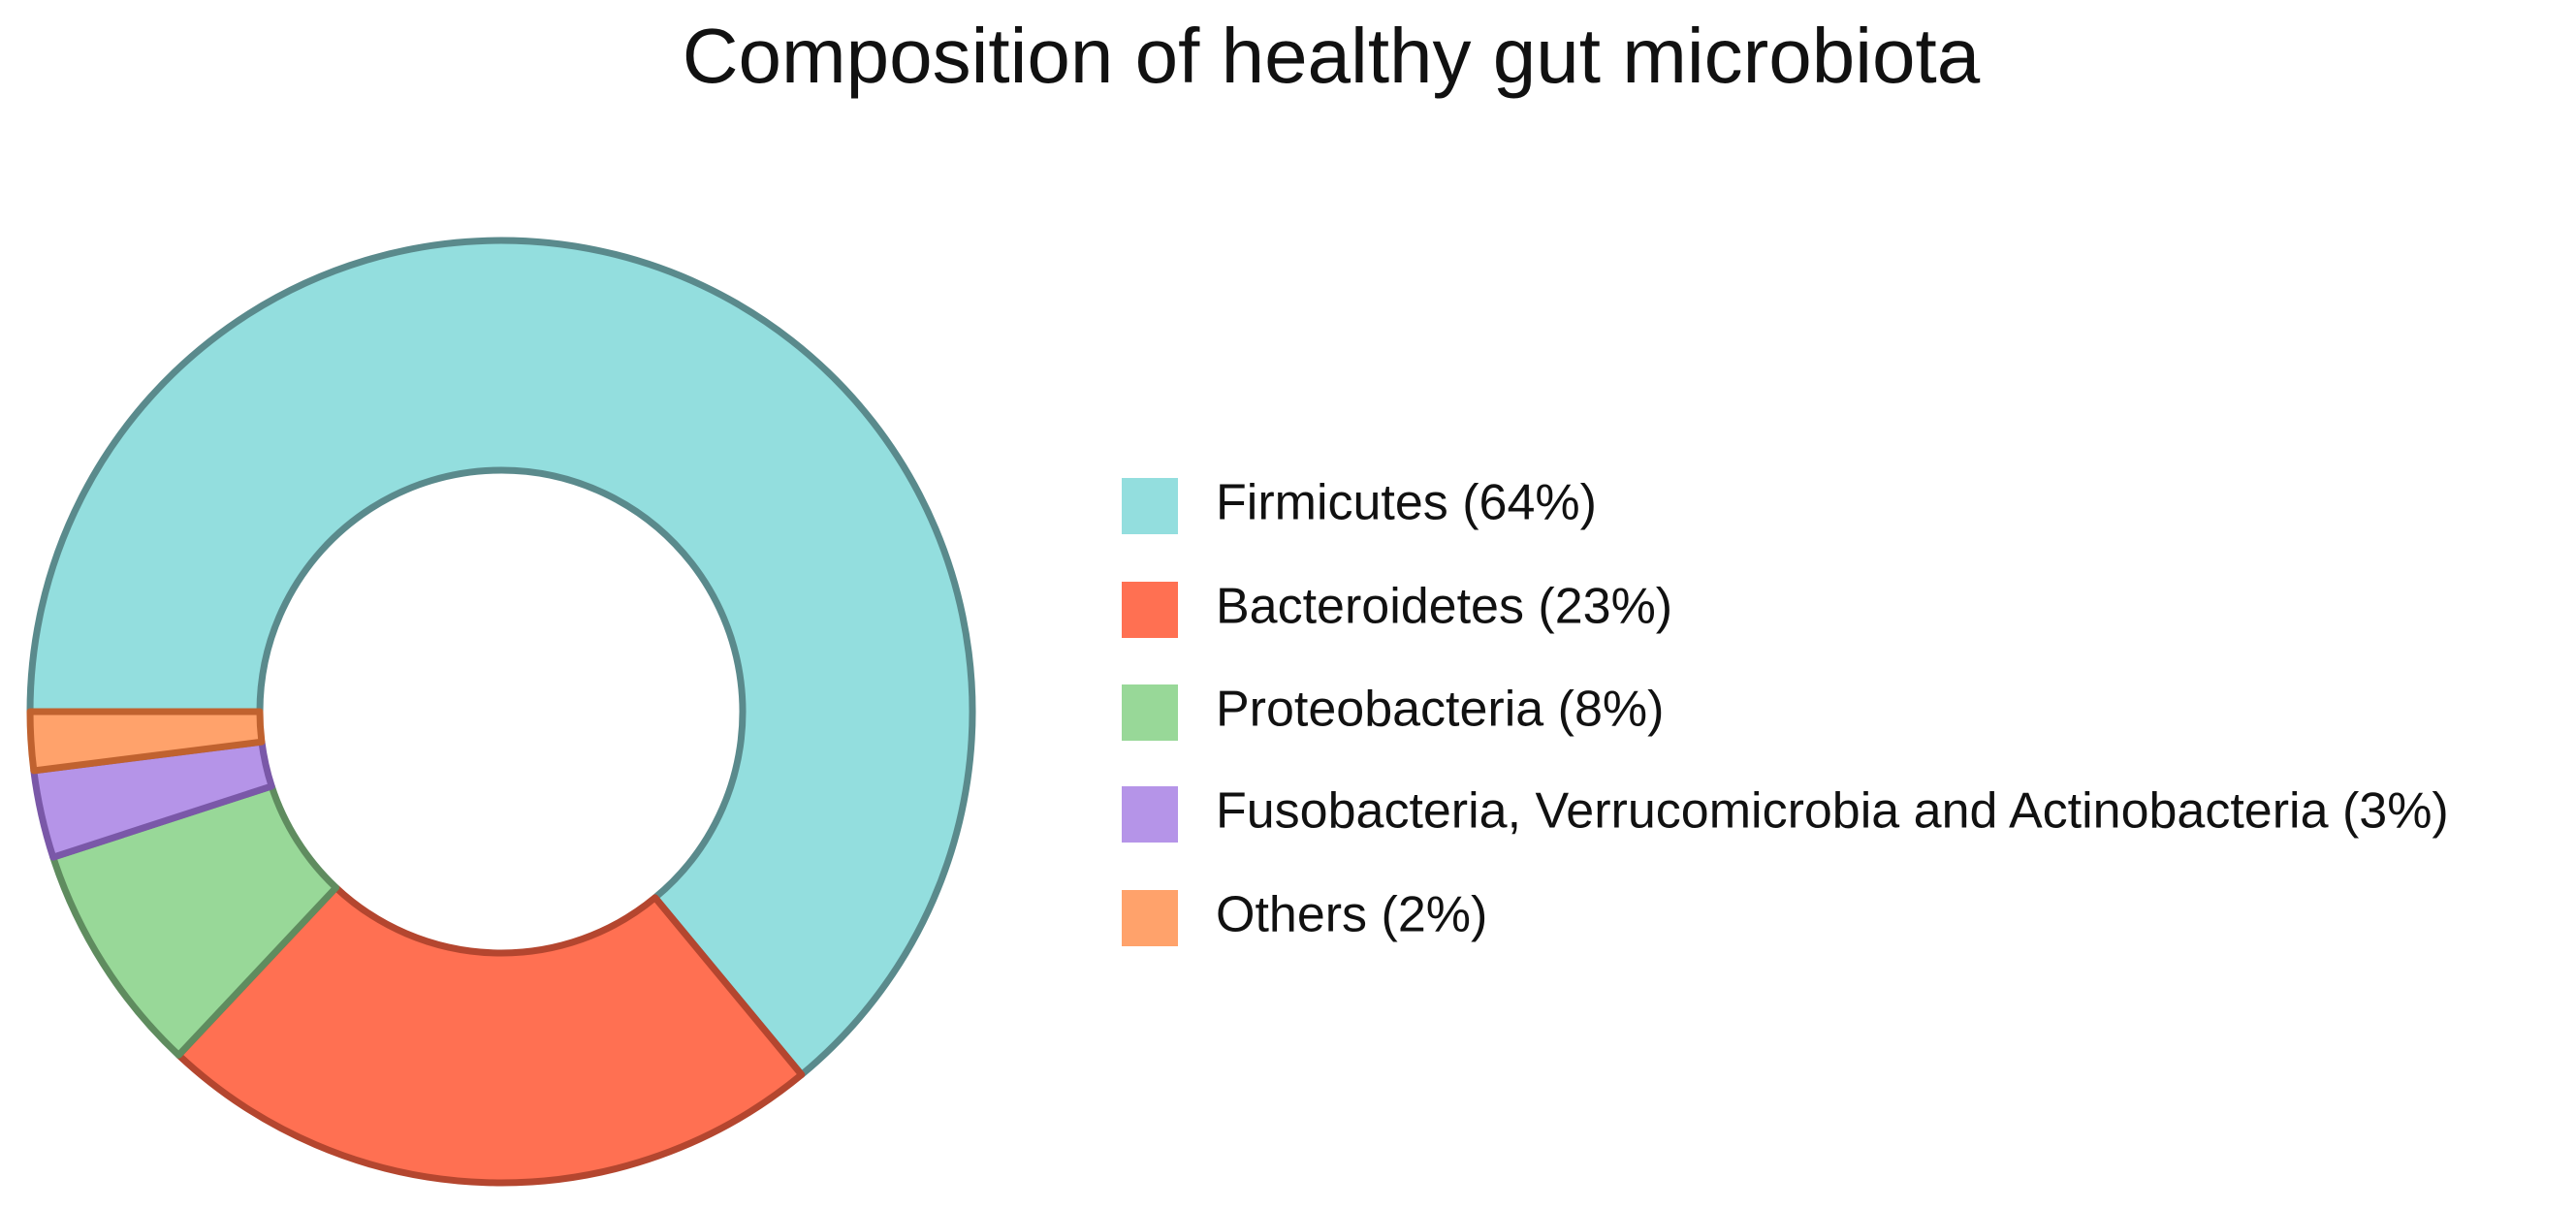  Describe the element at coordinates (1406, 503) in the screenshot. I see `legend-label: Firmicutes (64%)` at that location.